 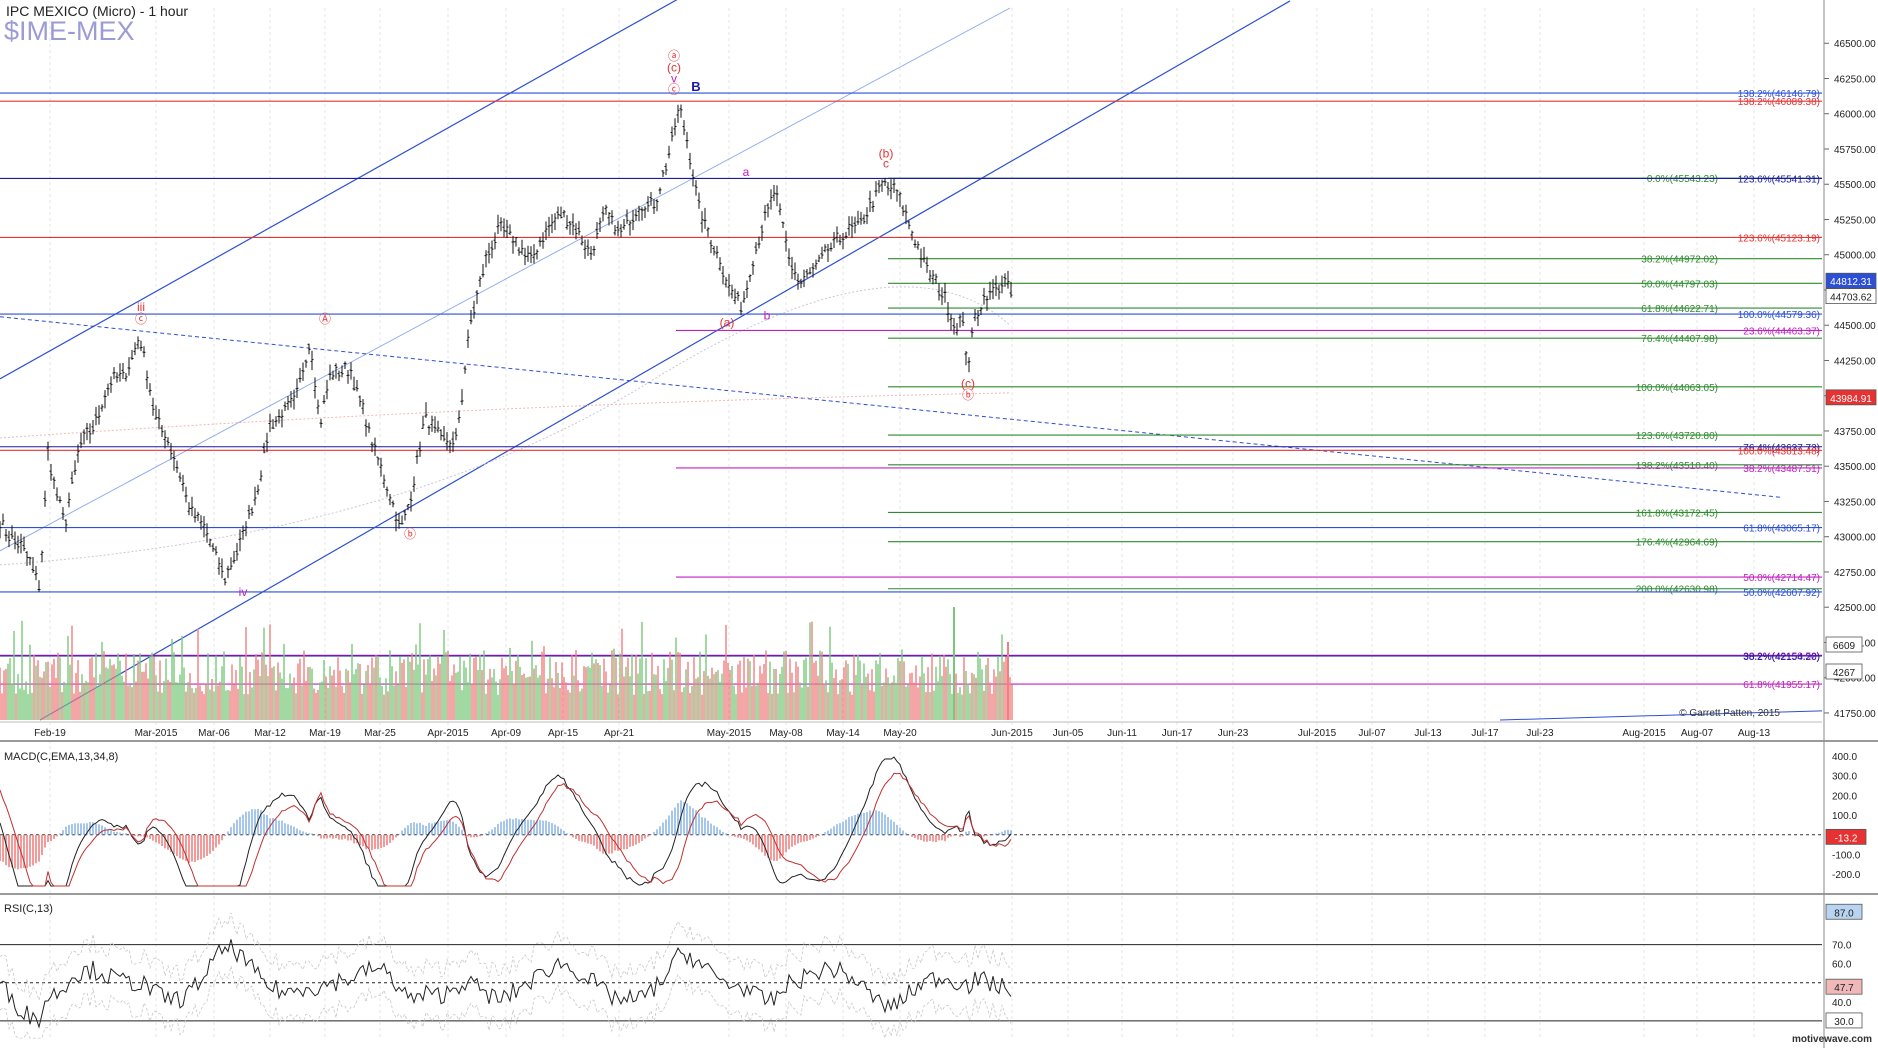 I want to click on wave-label: v, so click(x=674, y=79).